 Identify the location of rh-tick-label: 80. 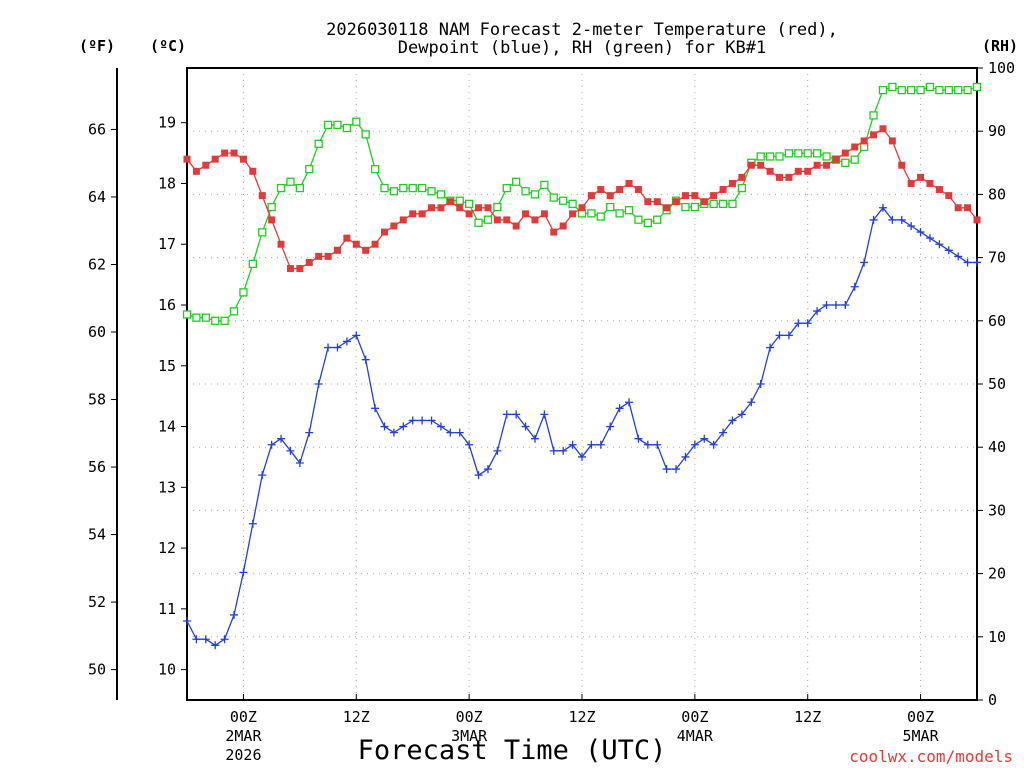
(997, 194).